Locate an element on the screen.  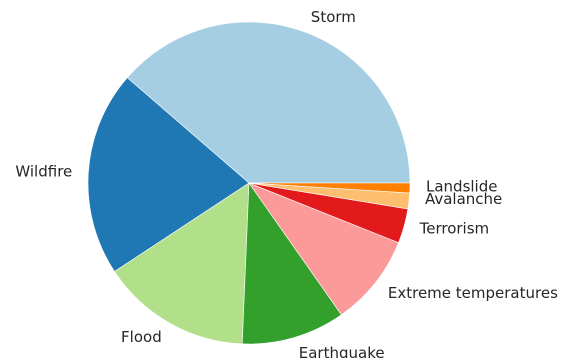
slice-label-earthquake: Earthquake is located at coordinates (342, 351).